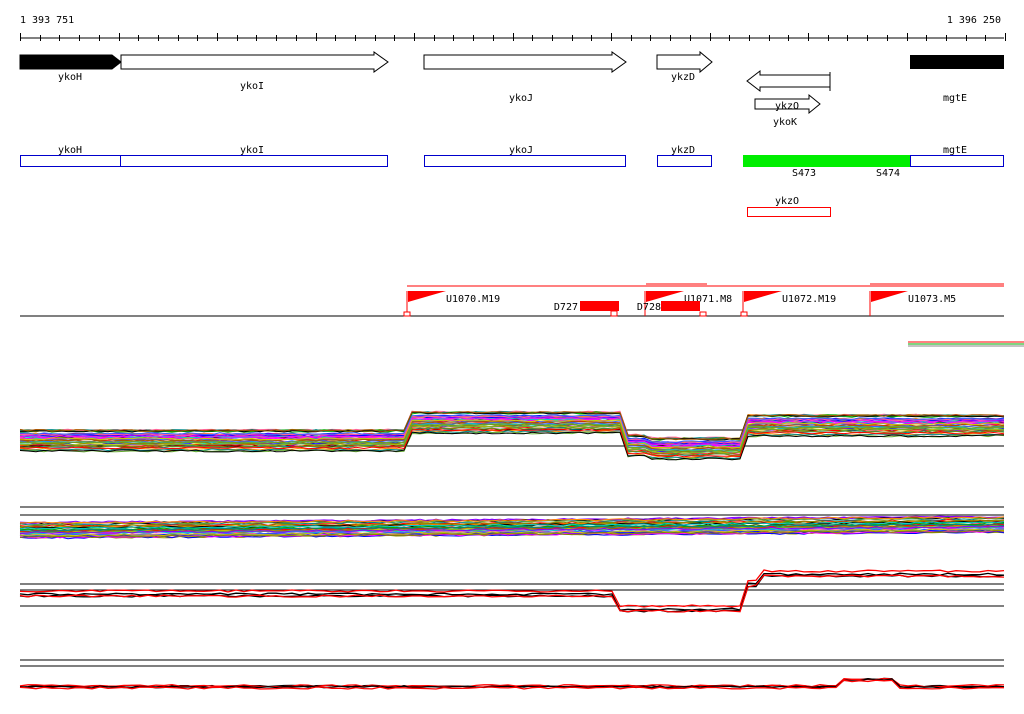 The width and height of the screenshot is (1024, 714). I want to click on svg-text: D728, so click(649, 307).